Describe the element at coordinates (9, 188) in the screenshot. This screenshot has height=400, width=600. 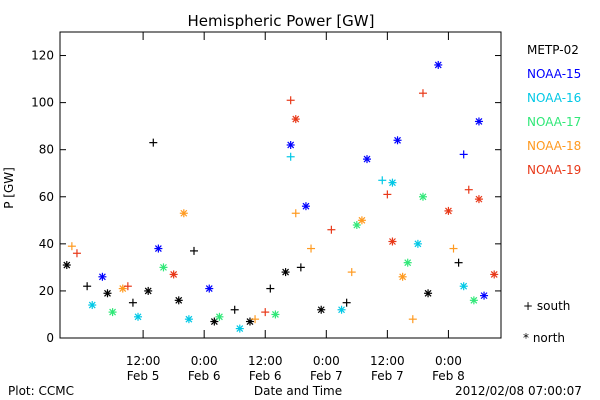
I see `y-axis-label: P [GW]` at that location.